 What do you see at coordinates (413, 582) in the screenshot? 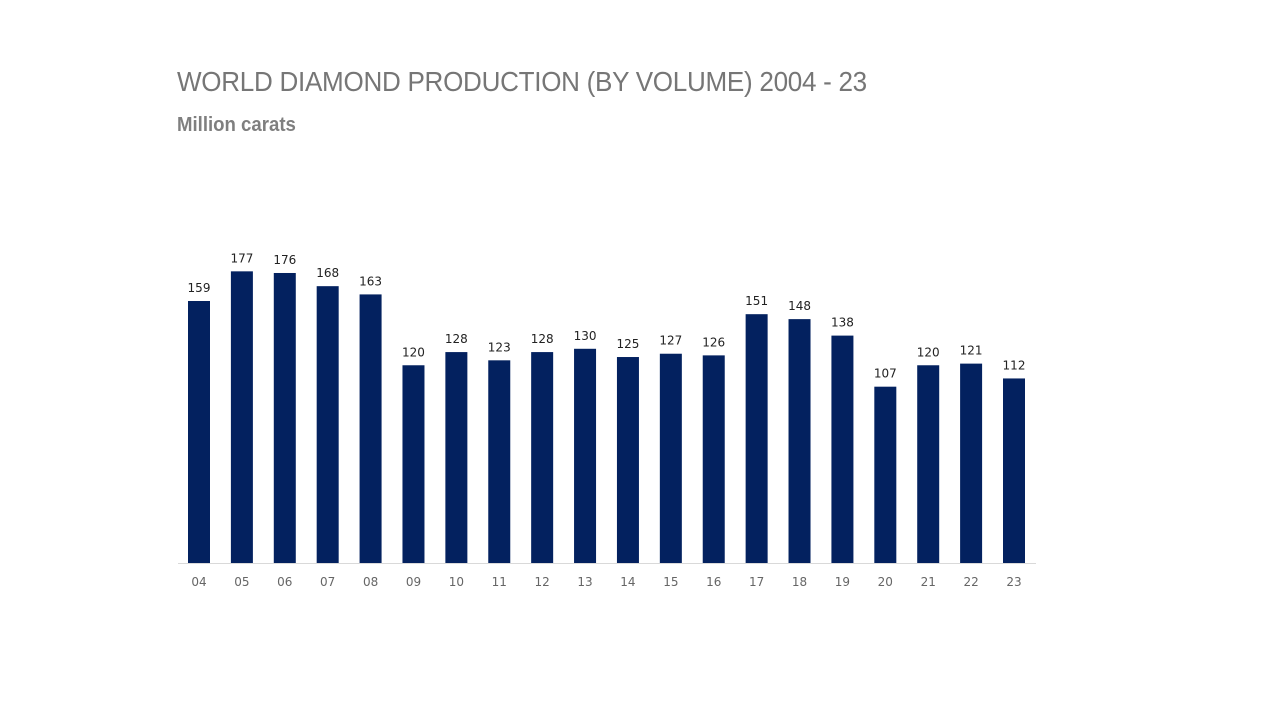
I see `x-tick-09: 09` at bounding box center [413, 582].